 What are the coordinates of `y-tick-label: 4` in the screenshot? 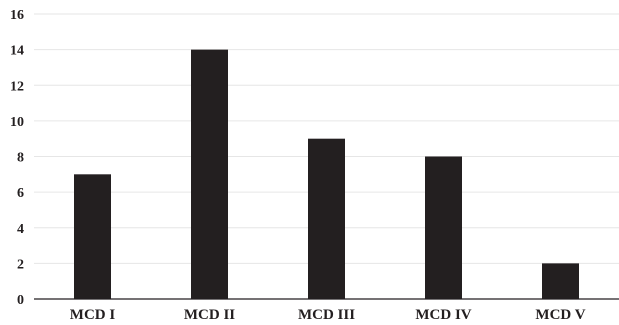 It's located at (20, 229).